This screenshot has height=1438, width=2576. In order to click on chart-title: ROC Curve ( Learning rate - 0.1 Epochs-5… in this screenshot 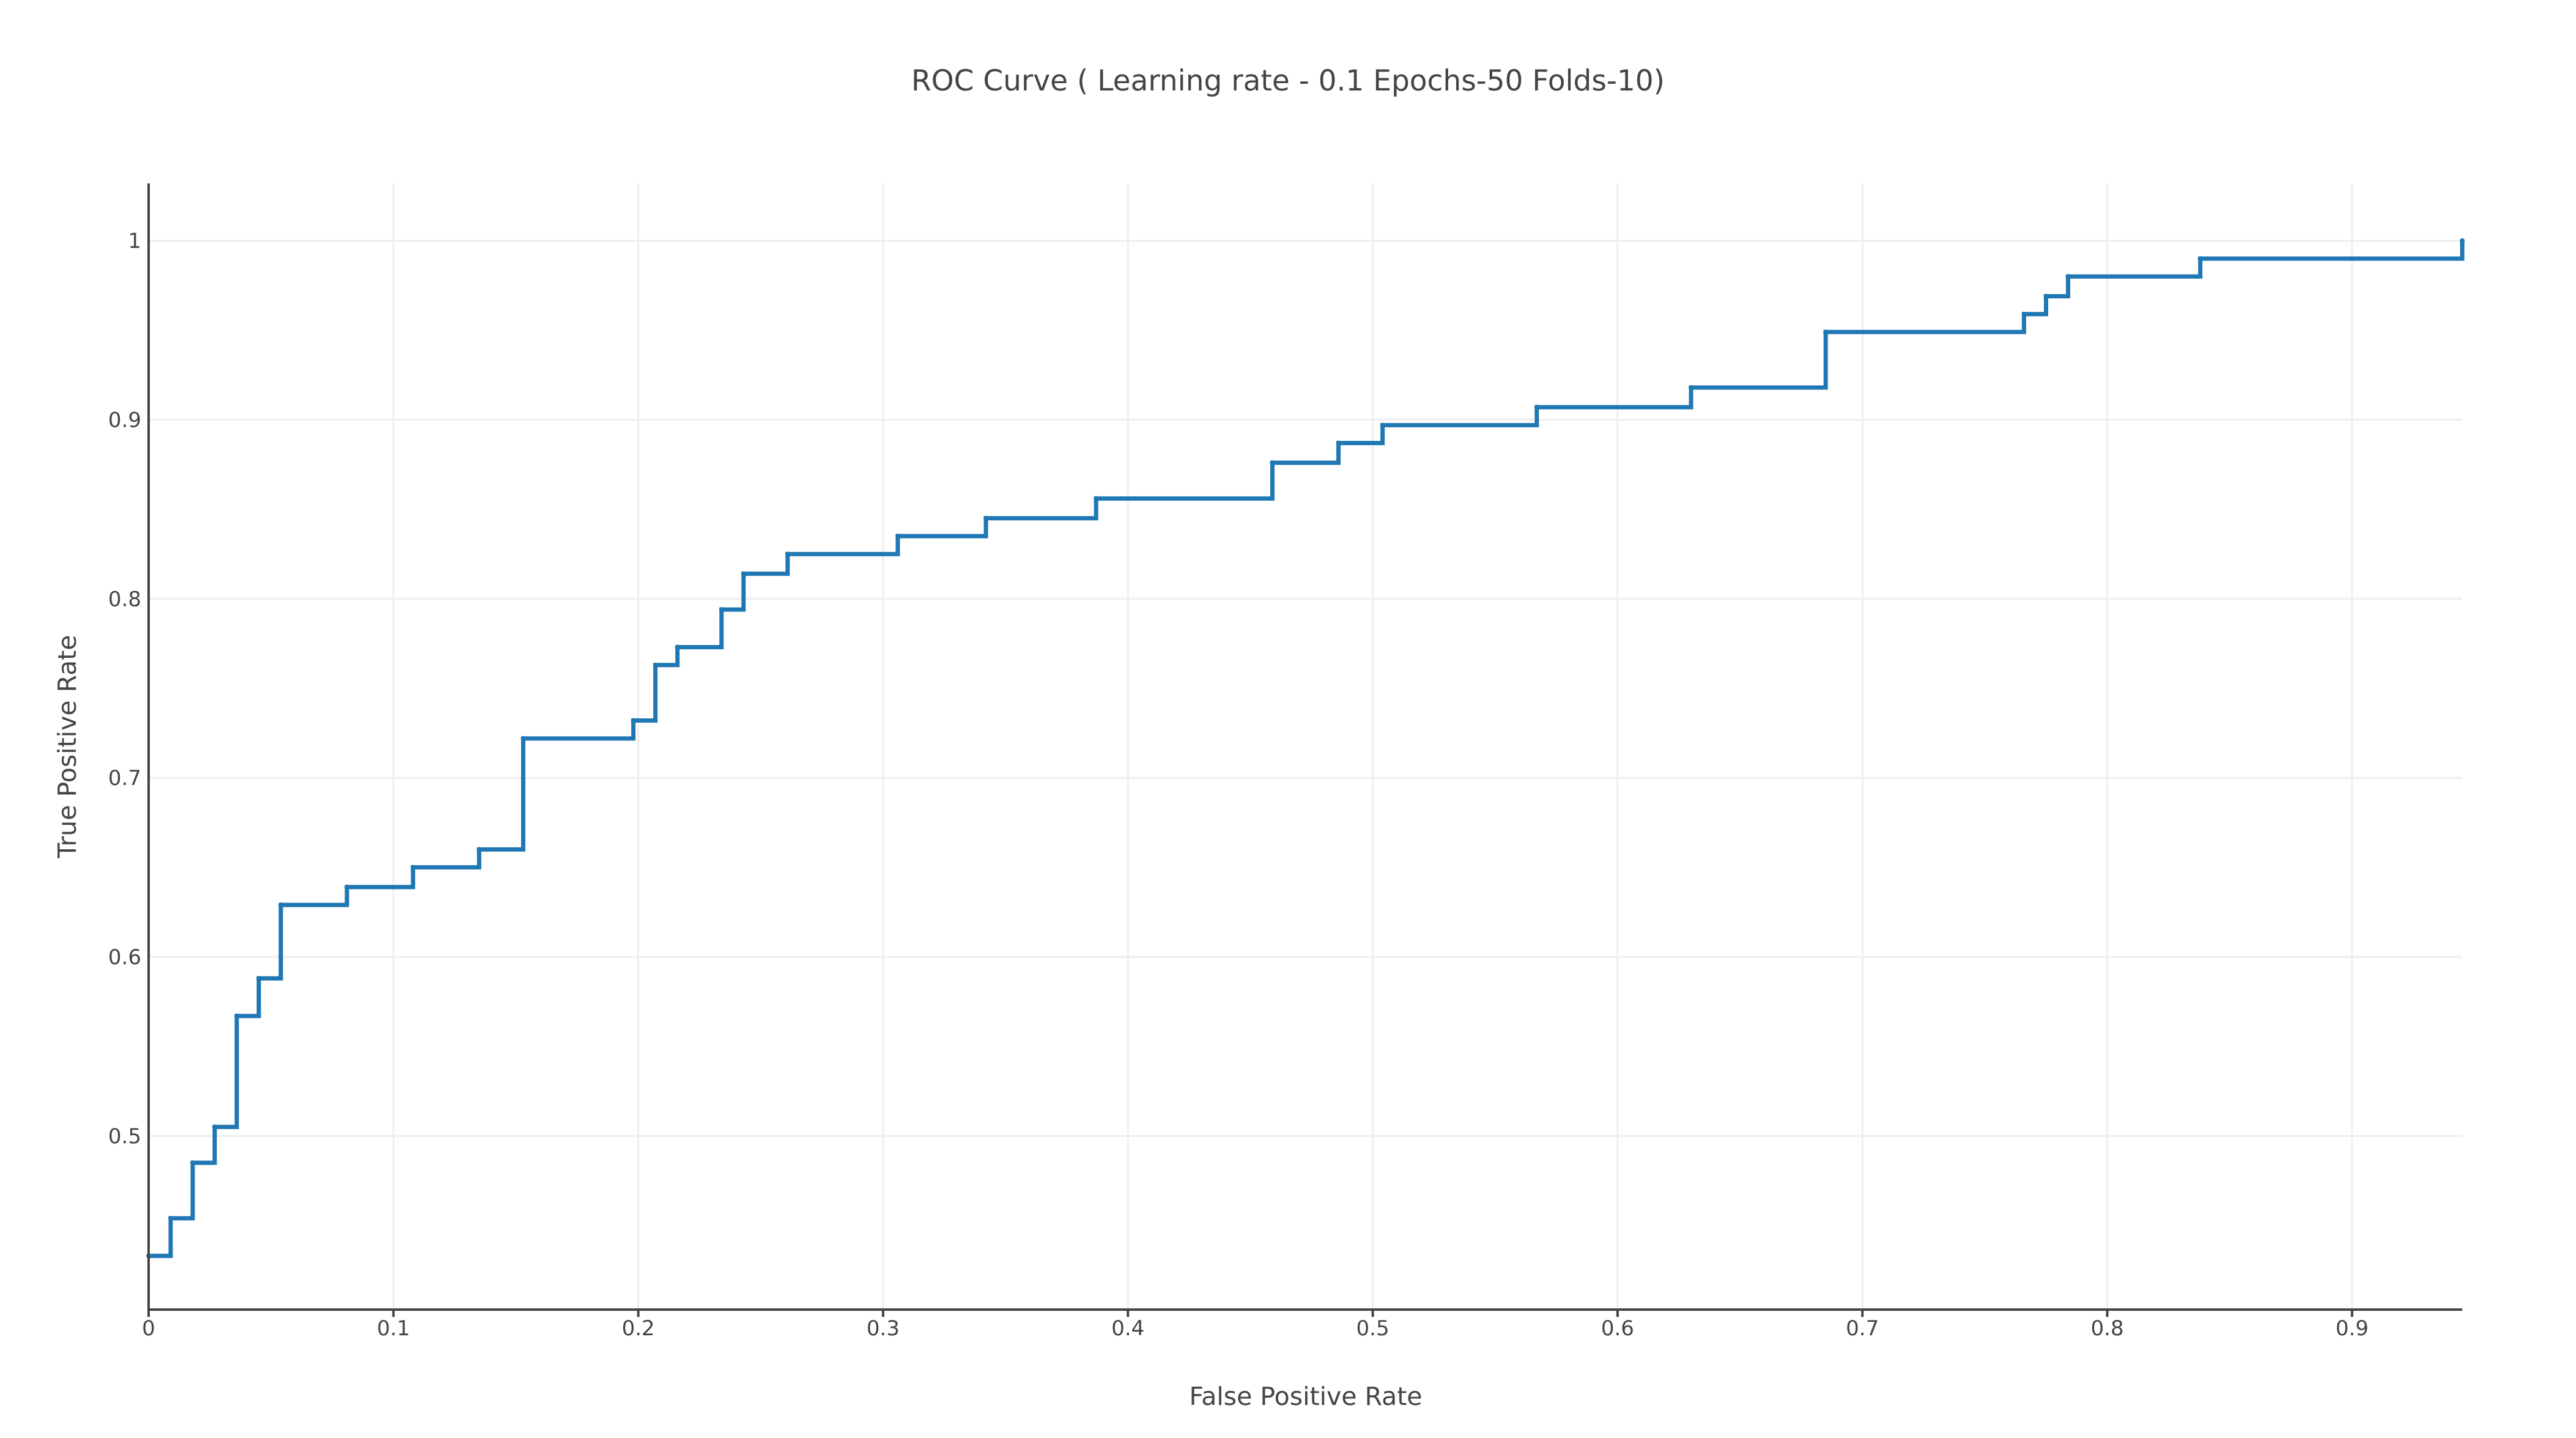, I will do `click(1288, 81)`.